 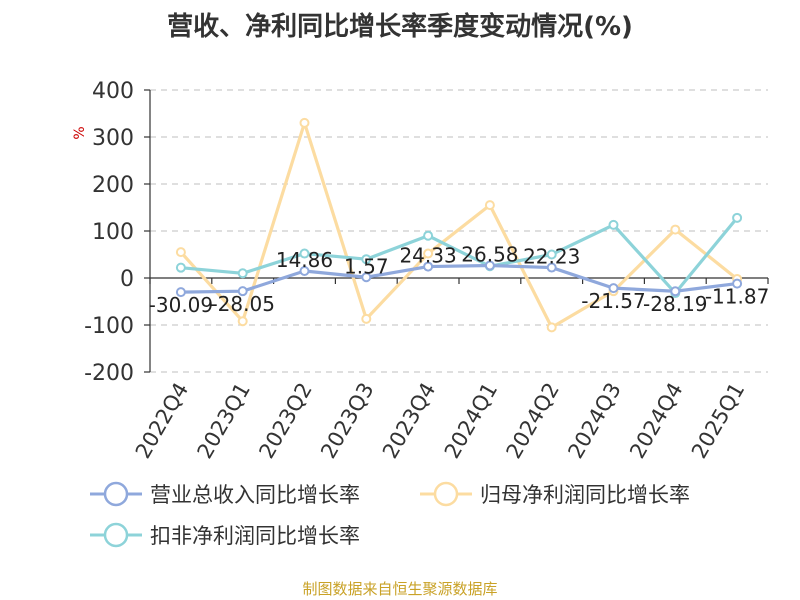 What do you see at coordinates (718, 421) in the screenshot?
I see `x-tick-label: 2025Q1` at bounding box center [718, 421].